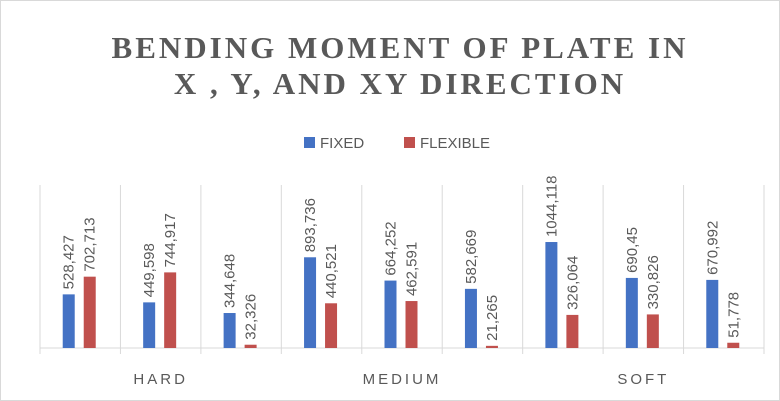 Image resolution: width=780 pixels, height=401 pixels. I want to click on data-label: 670,992, so click(712, 248).